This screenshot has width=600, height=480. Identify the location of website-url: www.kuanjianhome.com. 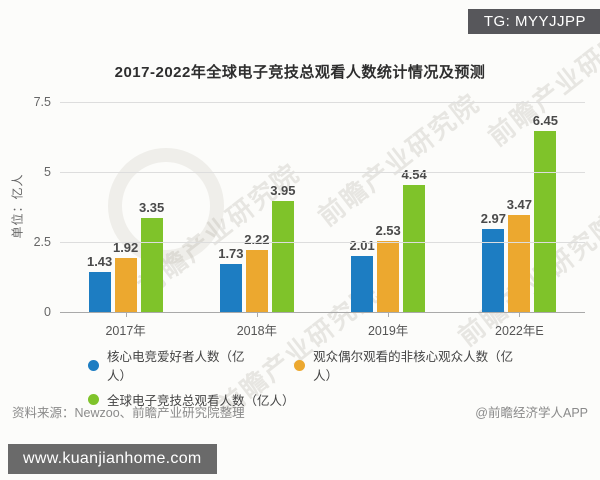
(112, 458).